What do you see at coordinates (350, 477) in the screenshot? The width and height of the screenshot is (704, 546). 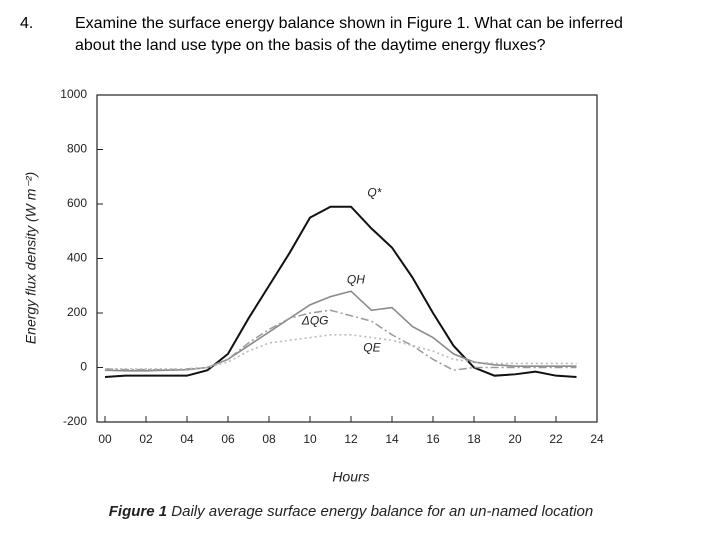 I see `x-axis-label: Hours` at bounding box center [350, 477].